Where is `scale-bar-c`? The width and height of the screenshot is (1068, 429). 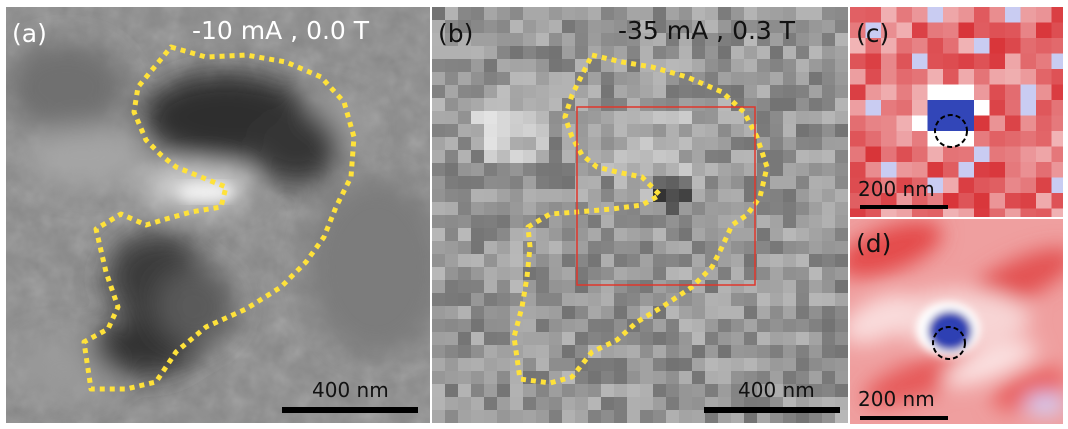
scale-bar-c is located at coordinates (904, 207).